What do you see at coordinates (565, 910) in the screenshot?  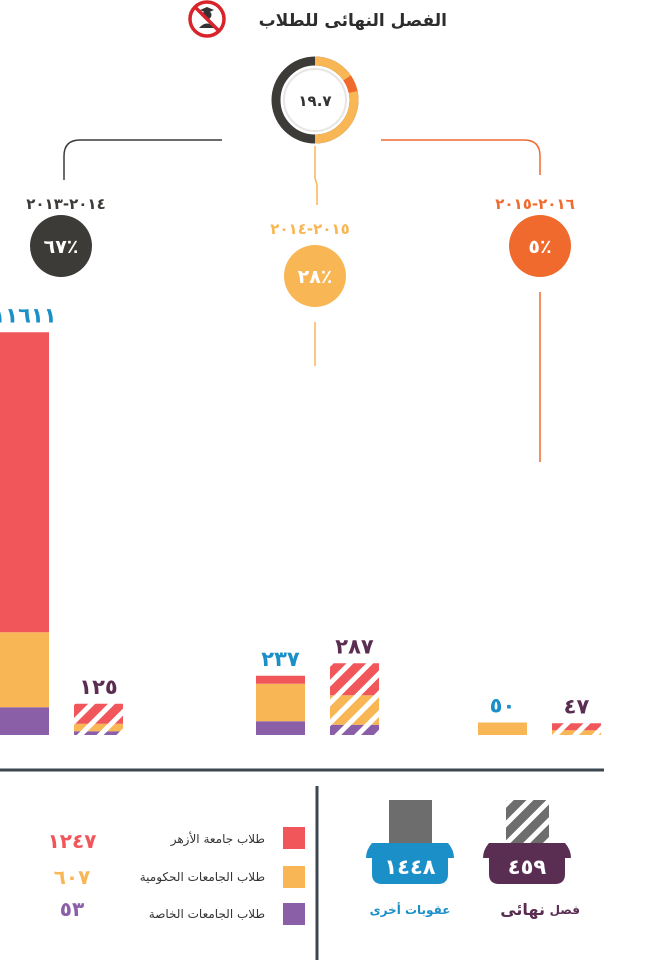 I see `total-final-caption: فصل` at bounding box center [565, 910].